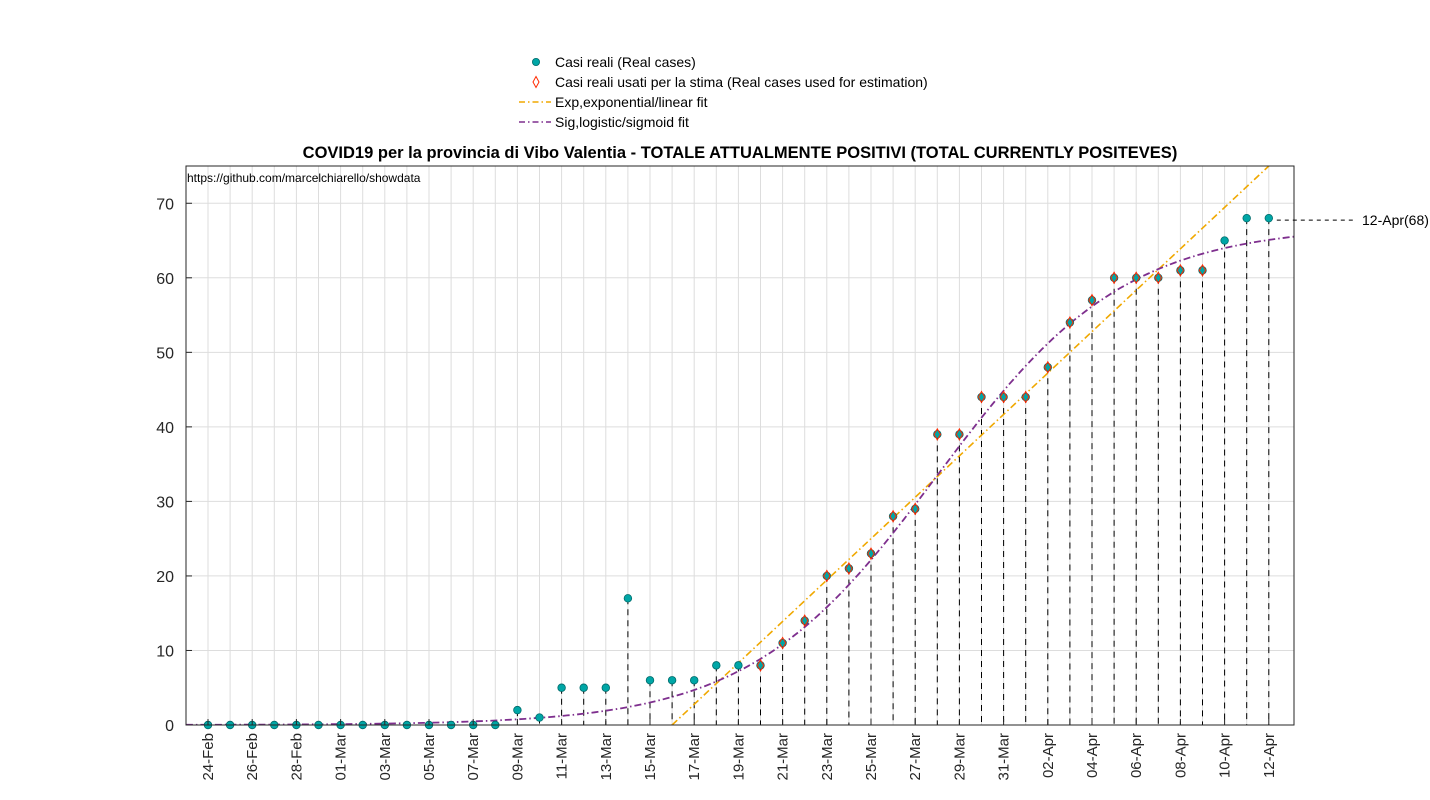 This screenshot has width=1430, height=800. I want to click on x-tick-label: 29-Mar, so click(959, 757).